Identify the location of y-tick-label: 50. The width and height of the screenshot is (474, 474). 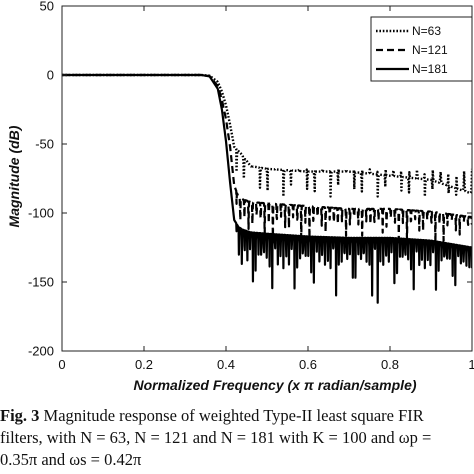
(47, 7).